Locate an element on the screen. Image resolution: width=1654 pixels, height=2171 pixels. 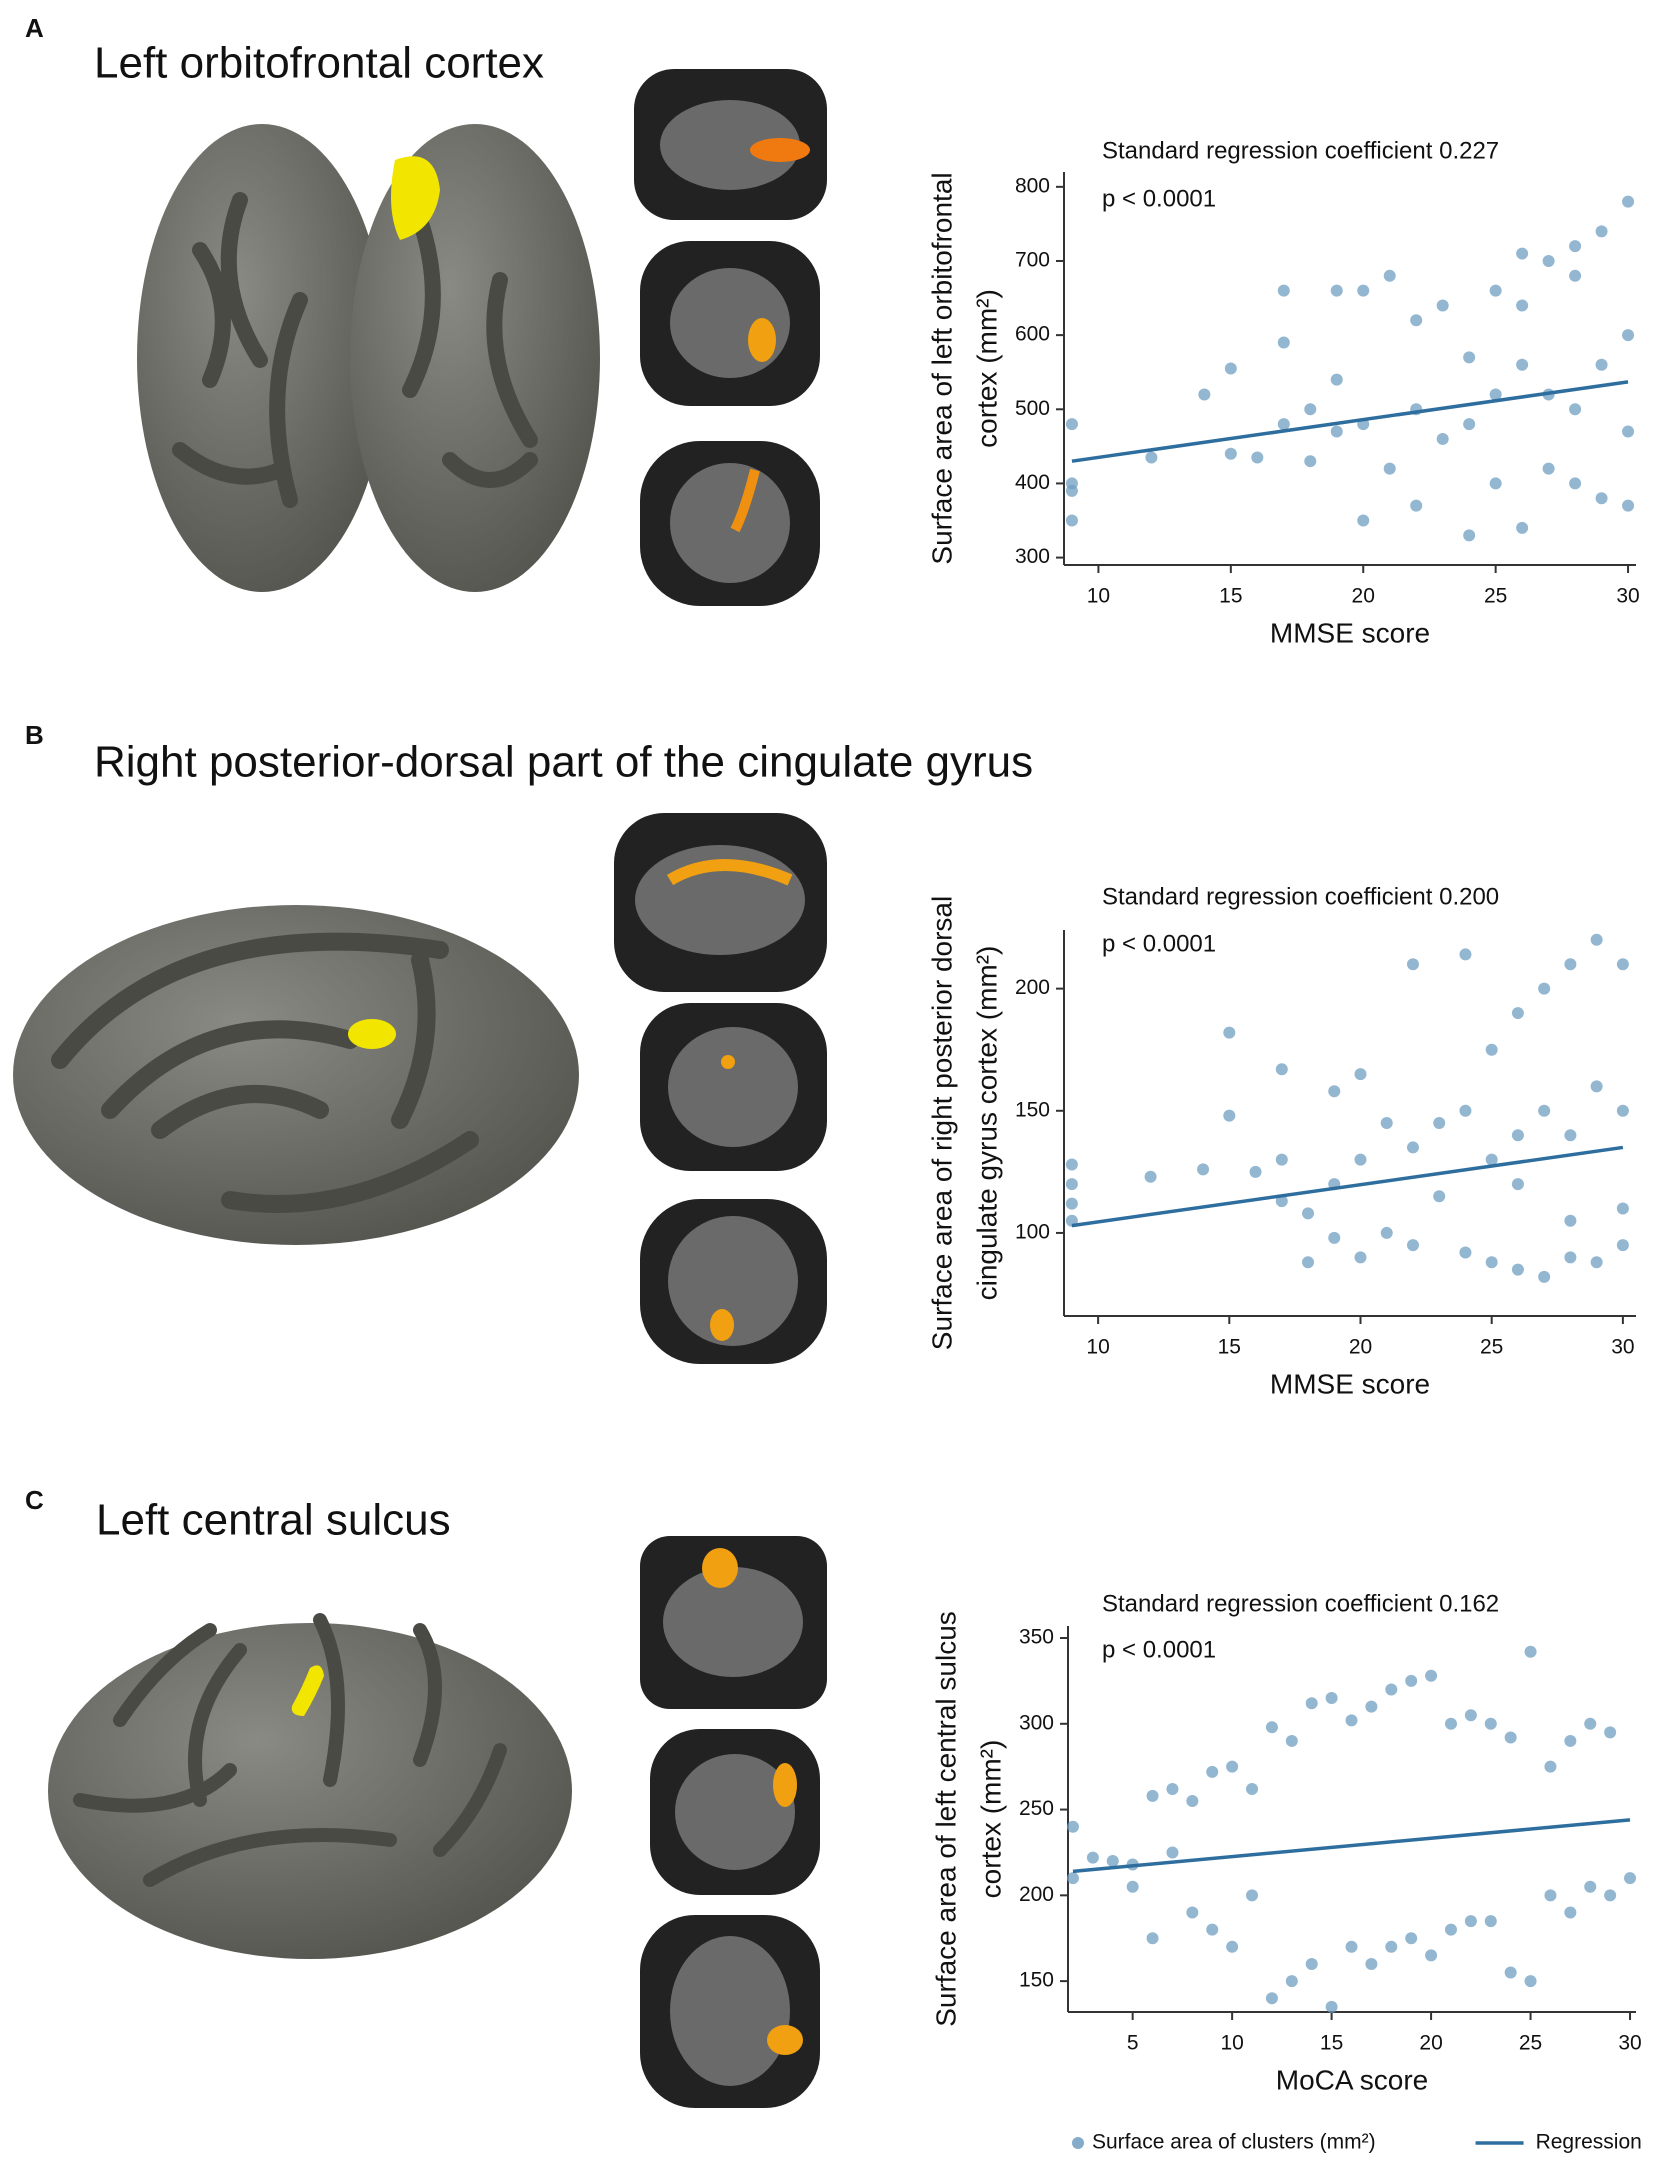
legend-label: Surface area of clusters (mm²) is located at coordinates (1234, 2142).